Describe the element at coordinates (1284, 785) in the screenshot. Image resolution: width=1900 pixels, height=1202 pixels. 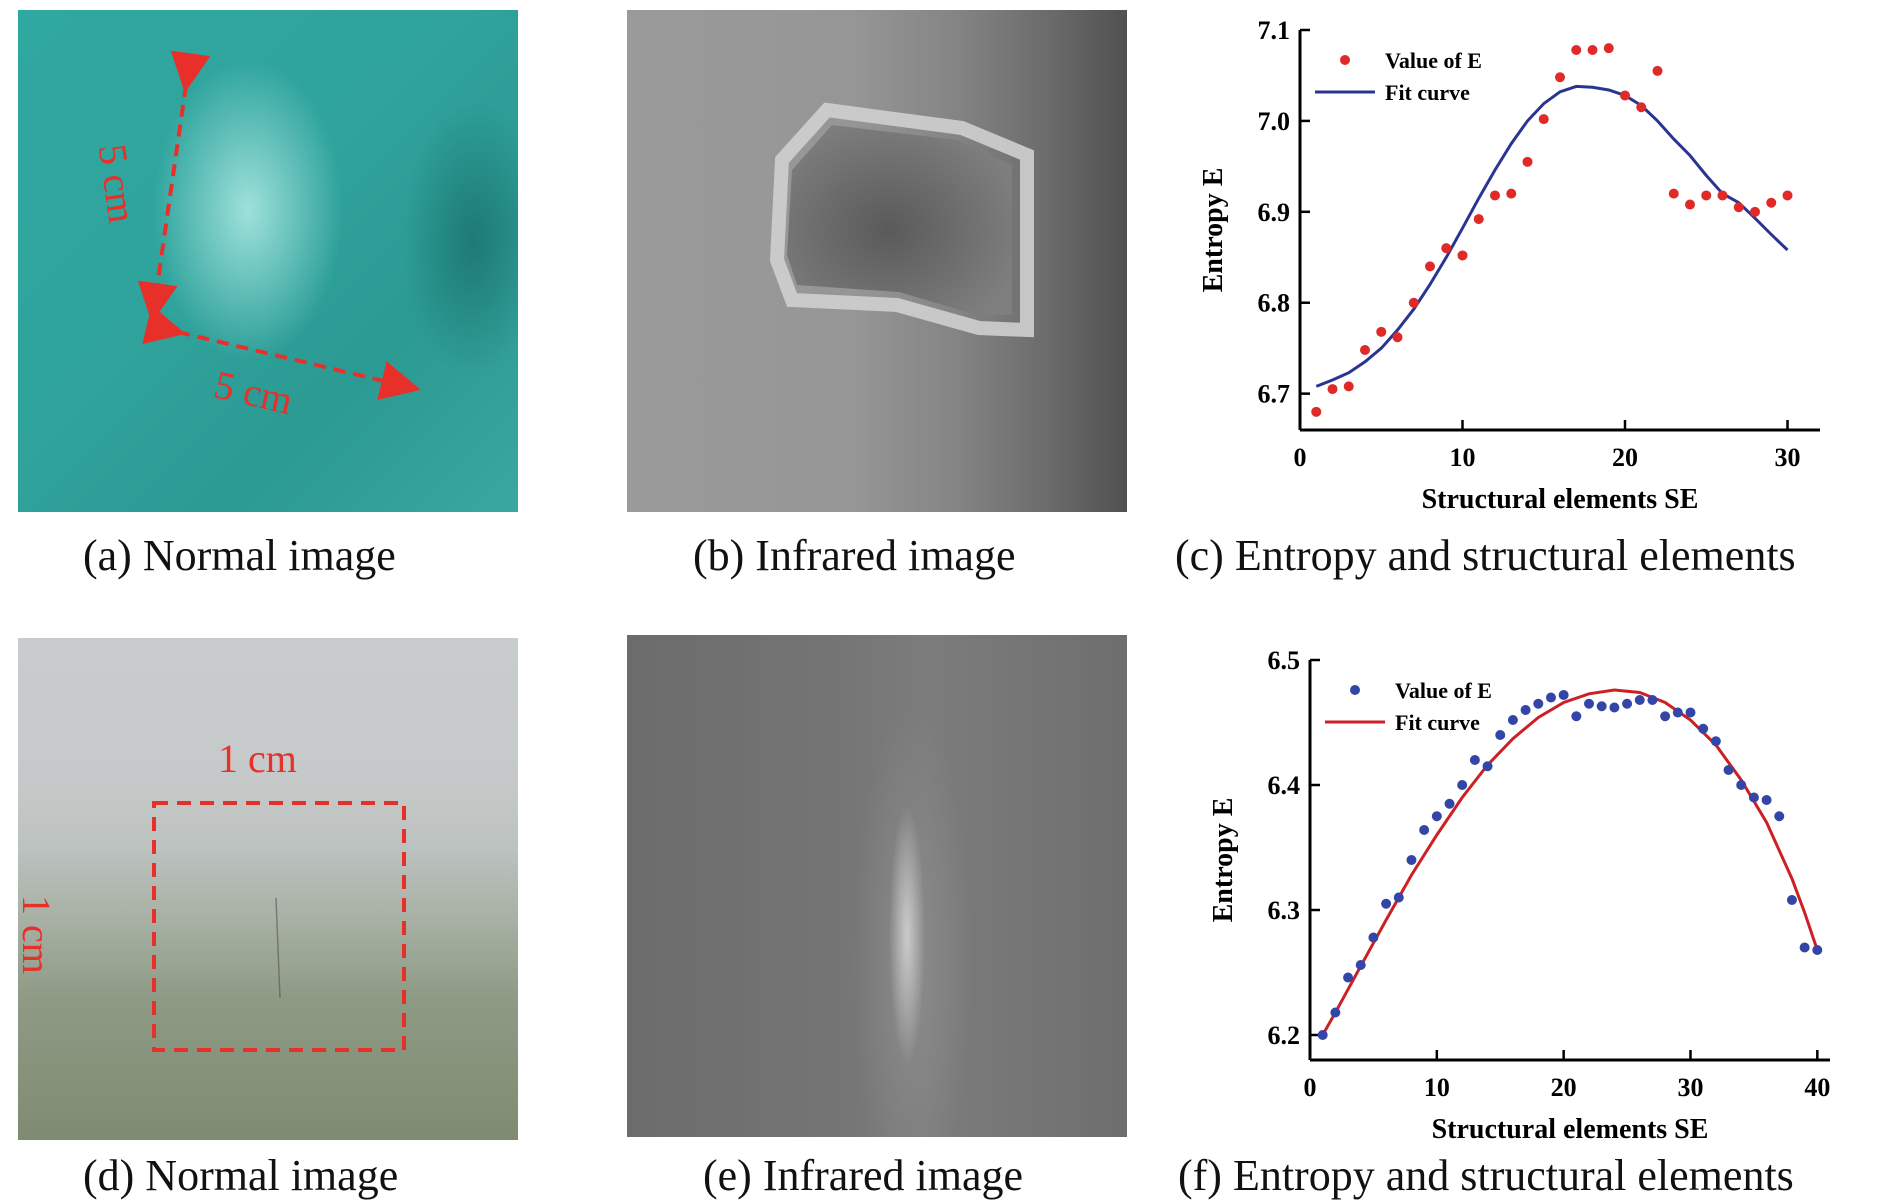
I see `y-tick-label: 6.4` at that location.